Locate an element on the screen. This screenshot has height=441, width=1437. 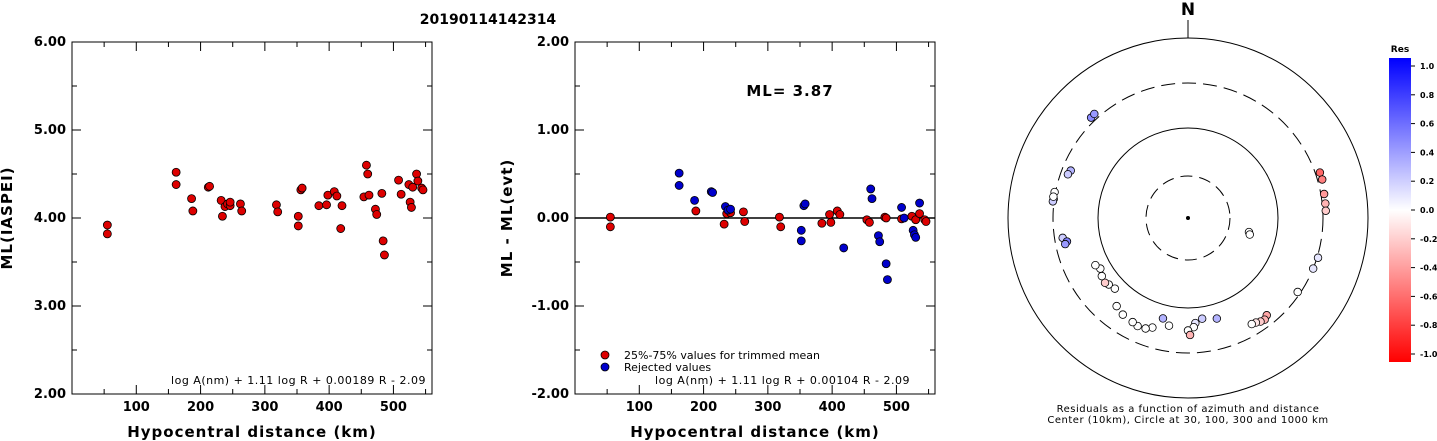
y-axis-label: ML(IASPEI) is located at coordinates (8, 217).